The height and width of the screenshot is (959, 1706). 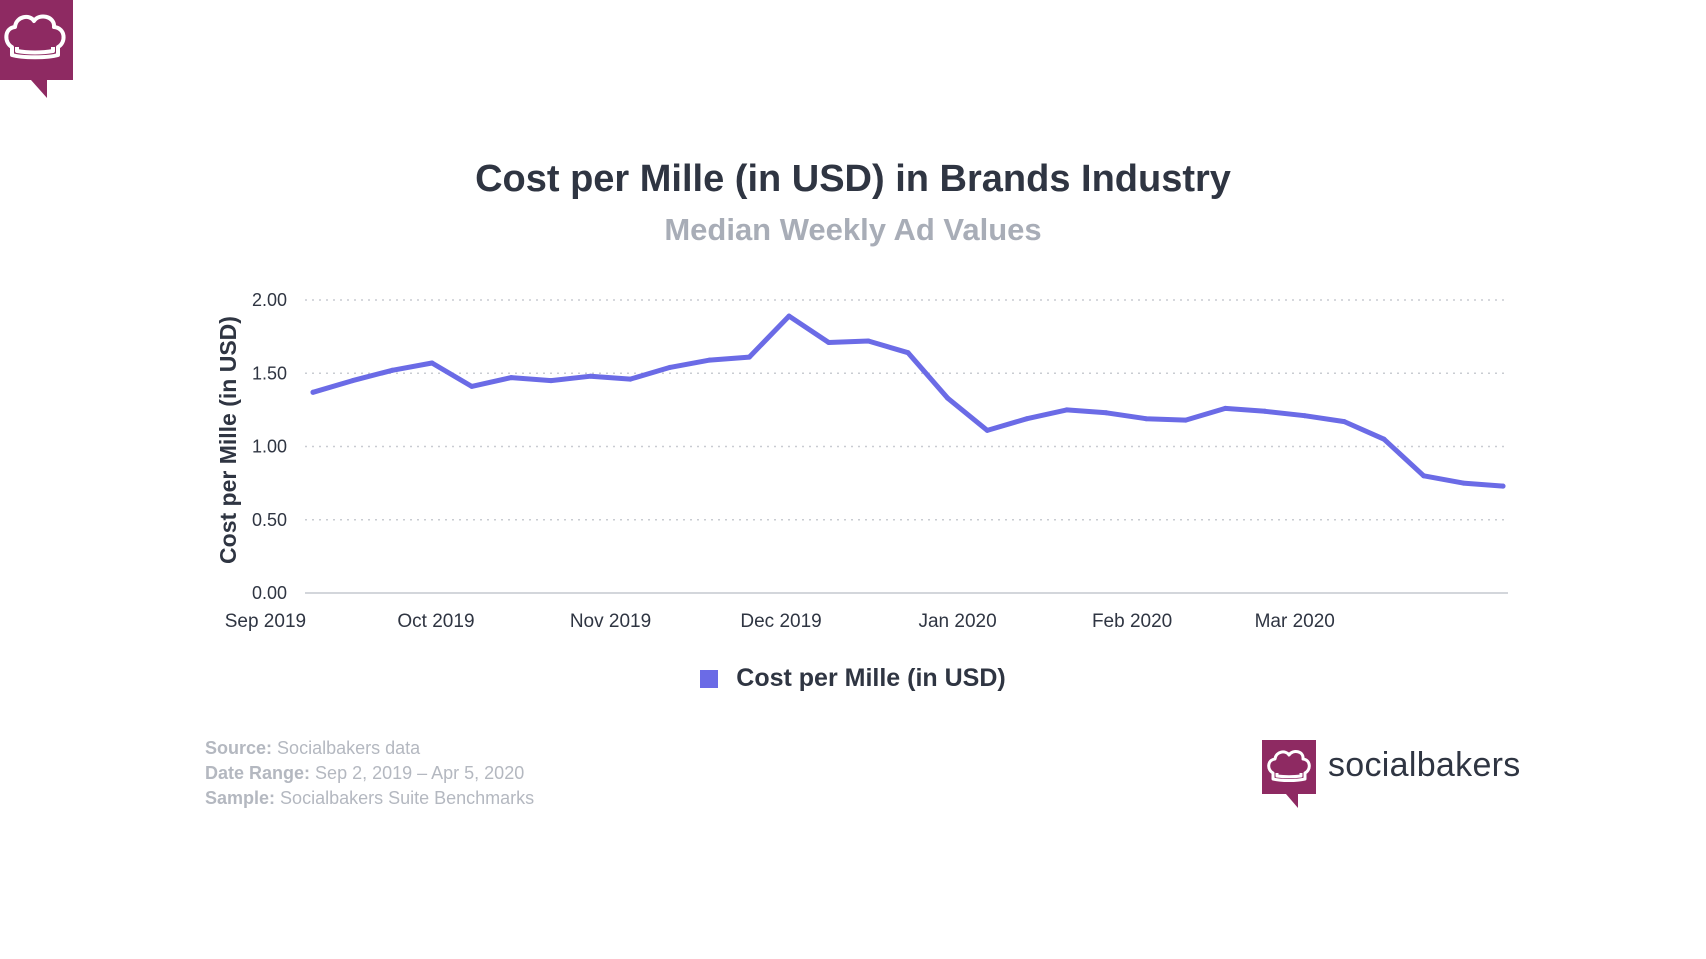 I want to click on chart-subtitle: Median Weekly Ad Values, so click(x=853, y=229).